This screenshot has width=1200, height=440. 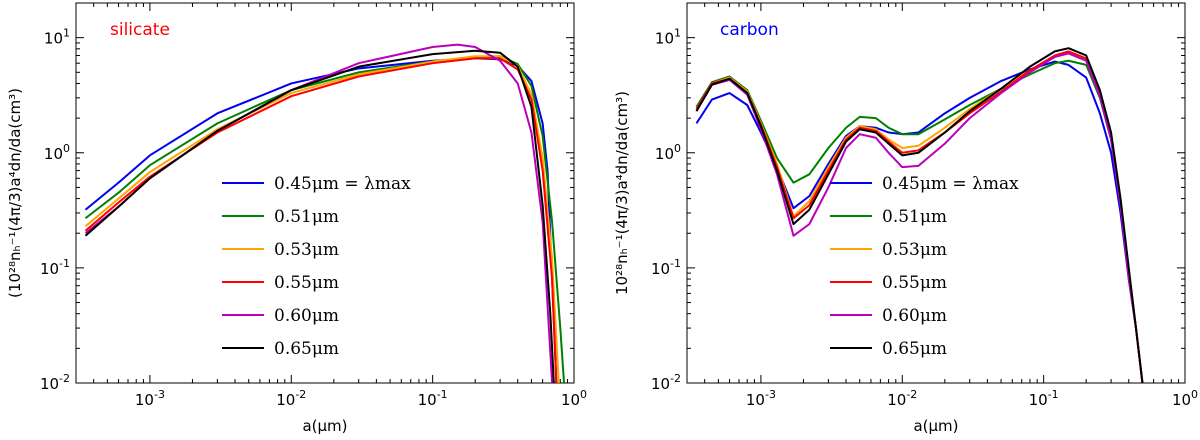 What do you see at coordinates (749, 30) in the screenshot?
I see `panel-title: carbon` at bounding box center [749, 30].